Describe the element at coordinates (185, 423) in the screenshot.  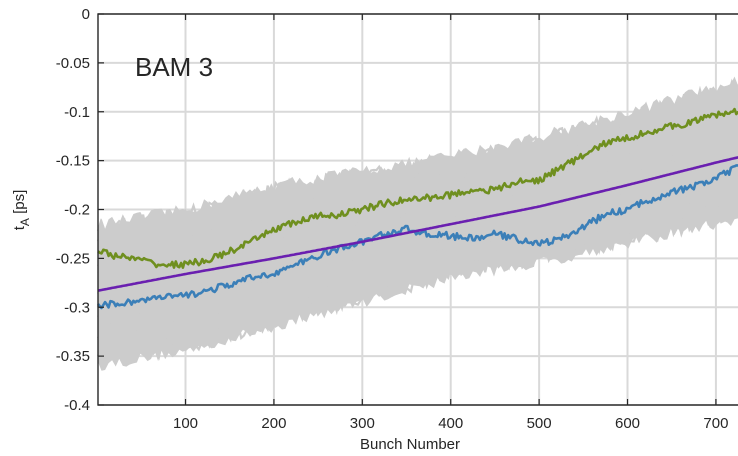
I see `x-tick-label: 100` at that location.